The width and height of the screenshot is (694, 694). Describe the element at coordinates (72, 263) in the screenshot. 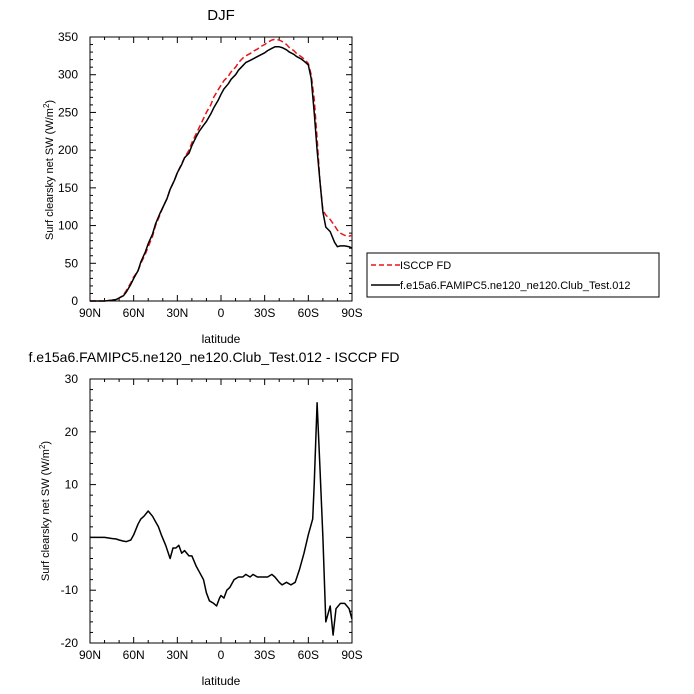

I see `y-tick-label: 50` at that location.